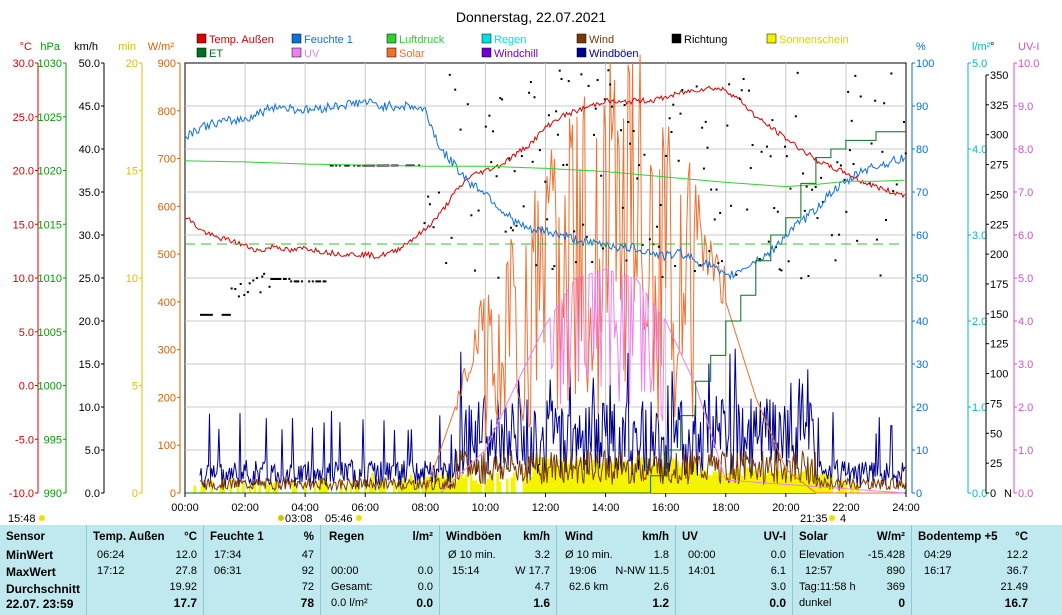 This screenshot has height=615, width=1062. What do you see at coordinates (412, 54) in the screenshot?
I see `legend-label: Solar` at bounding box center [412, 54].